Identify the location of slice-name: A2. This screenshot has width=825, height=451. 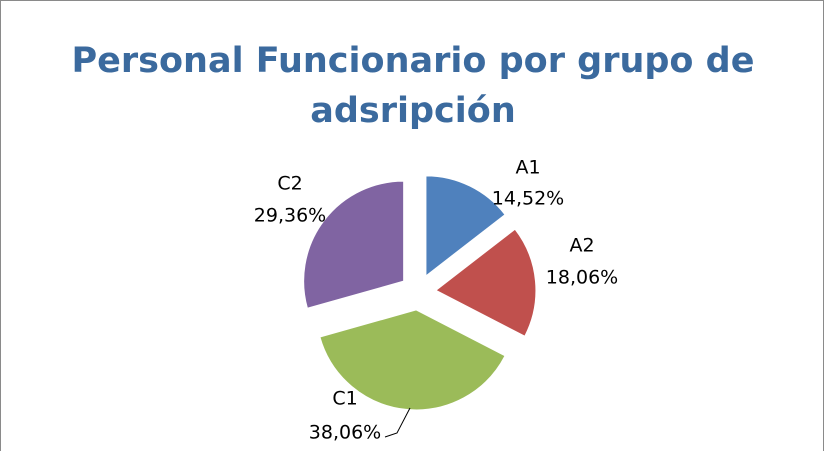
(581, 246).